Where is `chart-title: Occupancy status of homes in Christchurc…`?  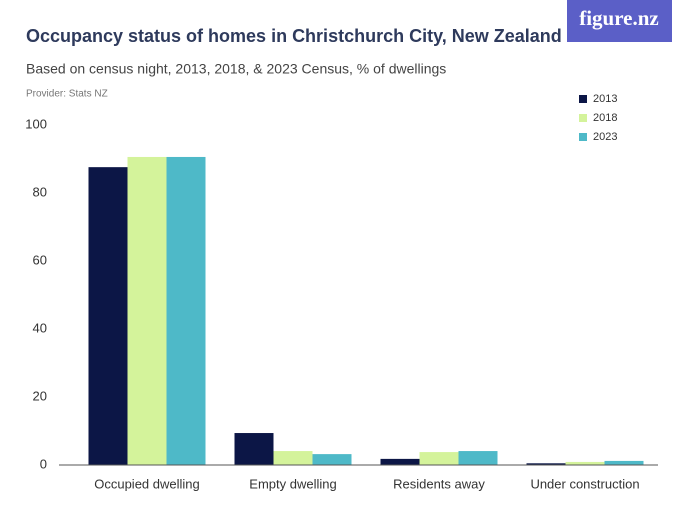
chart-title: Occupancy status of homes in Christchurc… is located at coordinates (294, 36).